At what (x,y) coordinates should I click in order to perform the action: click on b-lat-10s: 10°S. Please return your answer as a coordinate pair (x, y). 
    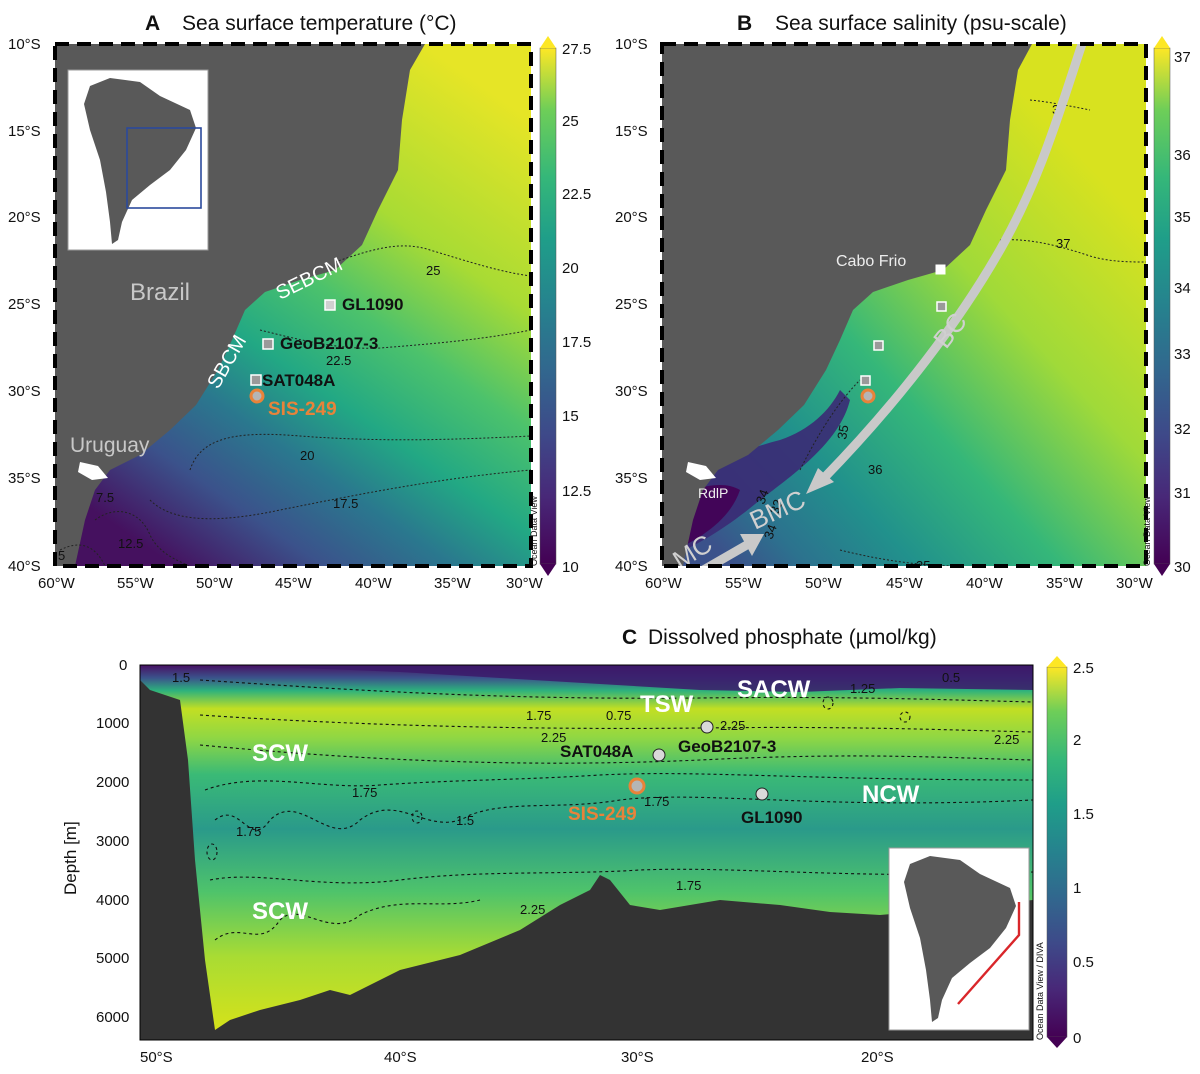
    Looking at the image, I should click on (631, 44).